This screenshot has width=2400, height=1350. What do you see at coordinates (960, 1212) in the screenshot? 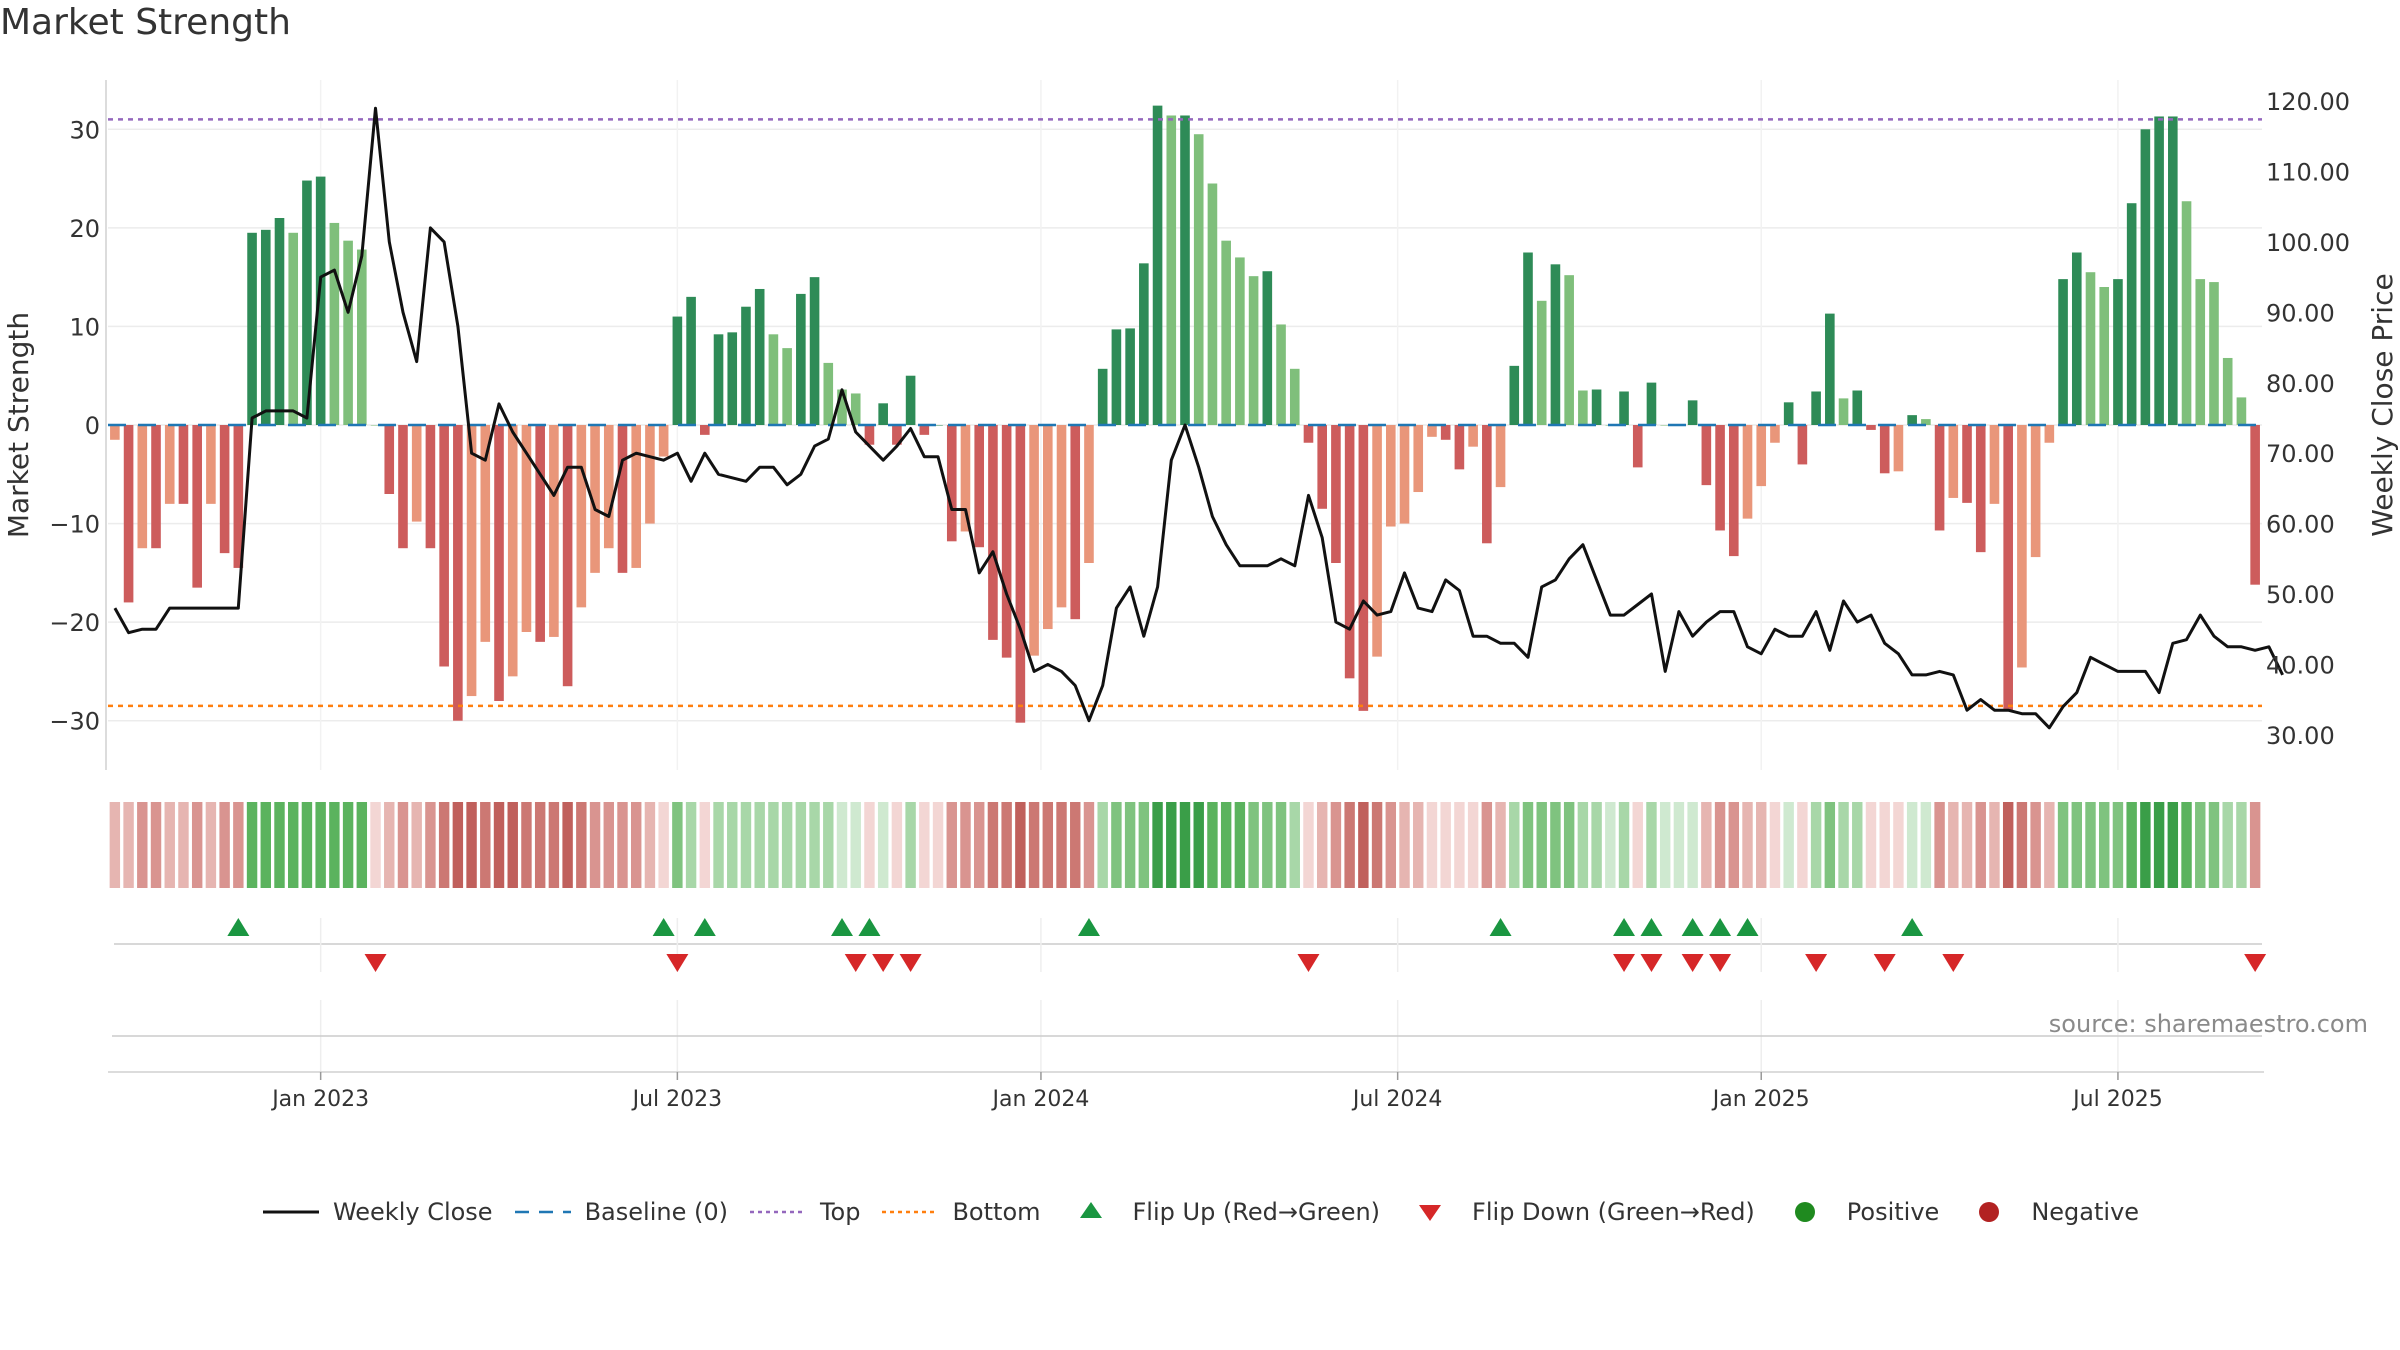
I see `legend-item-bottom: Bottom` at bounding box center [960, 1212].